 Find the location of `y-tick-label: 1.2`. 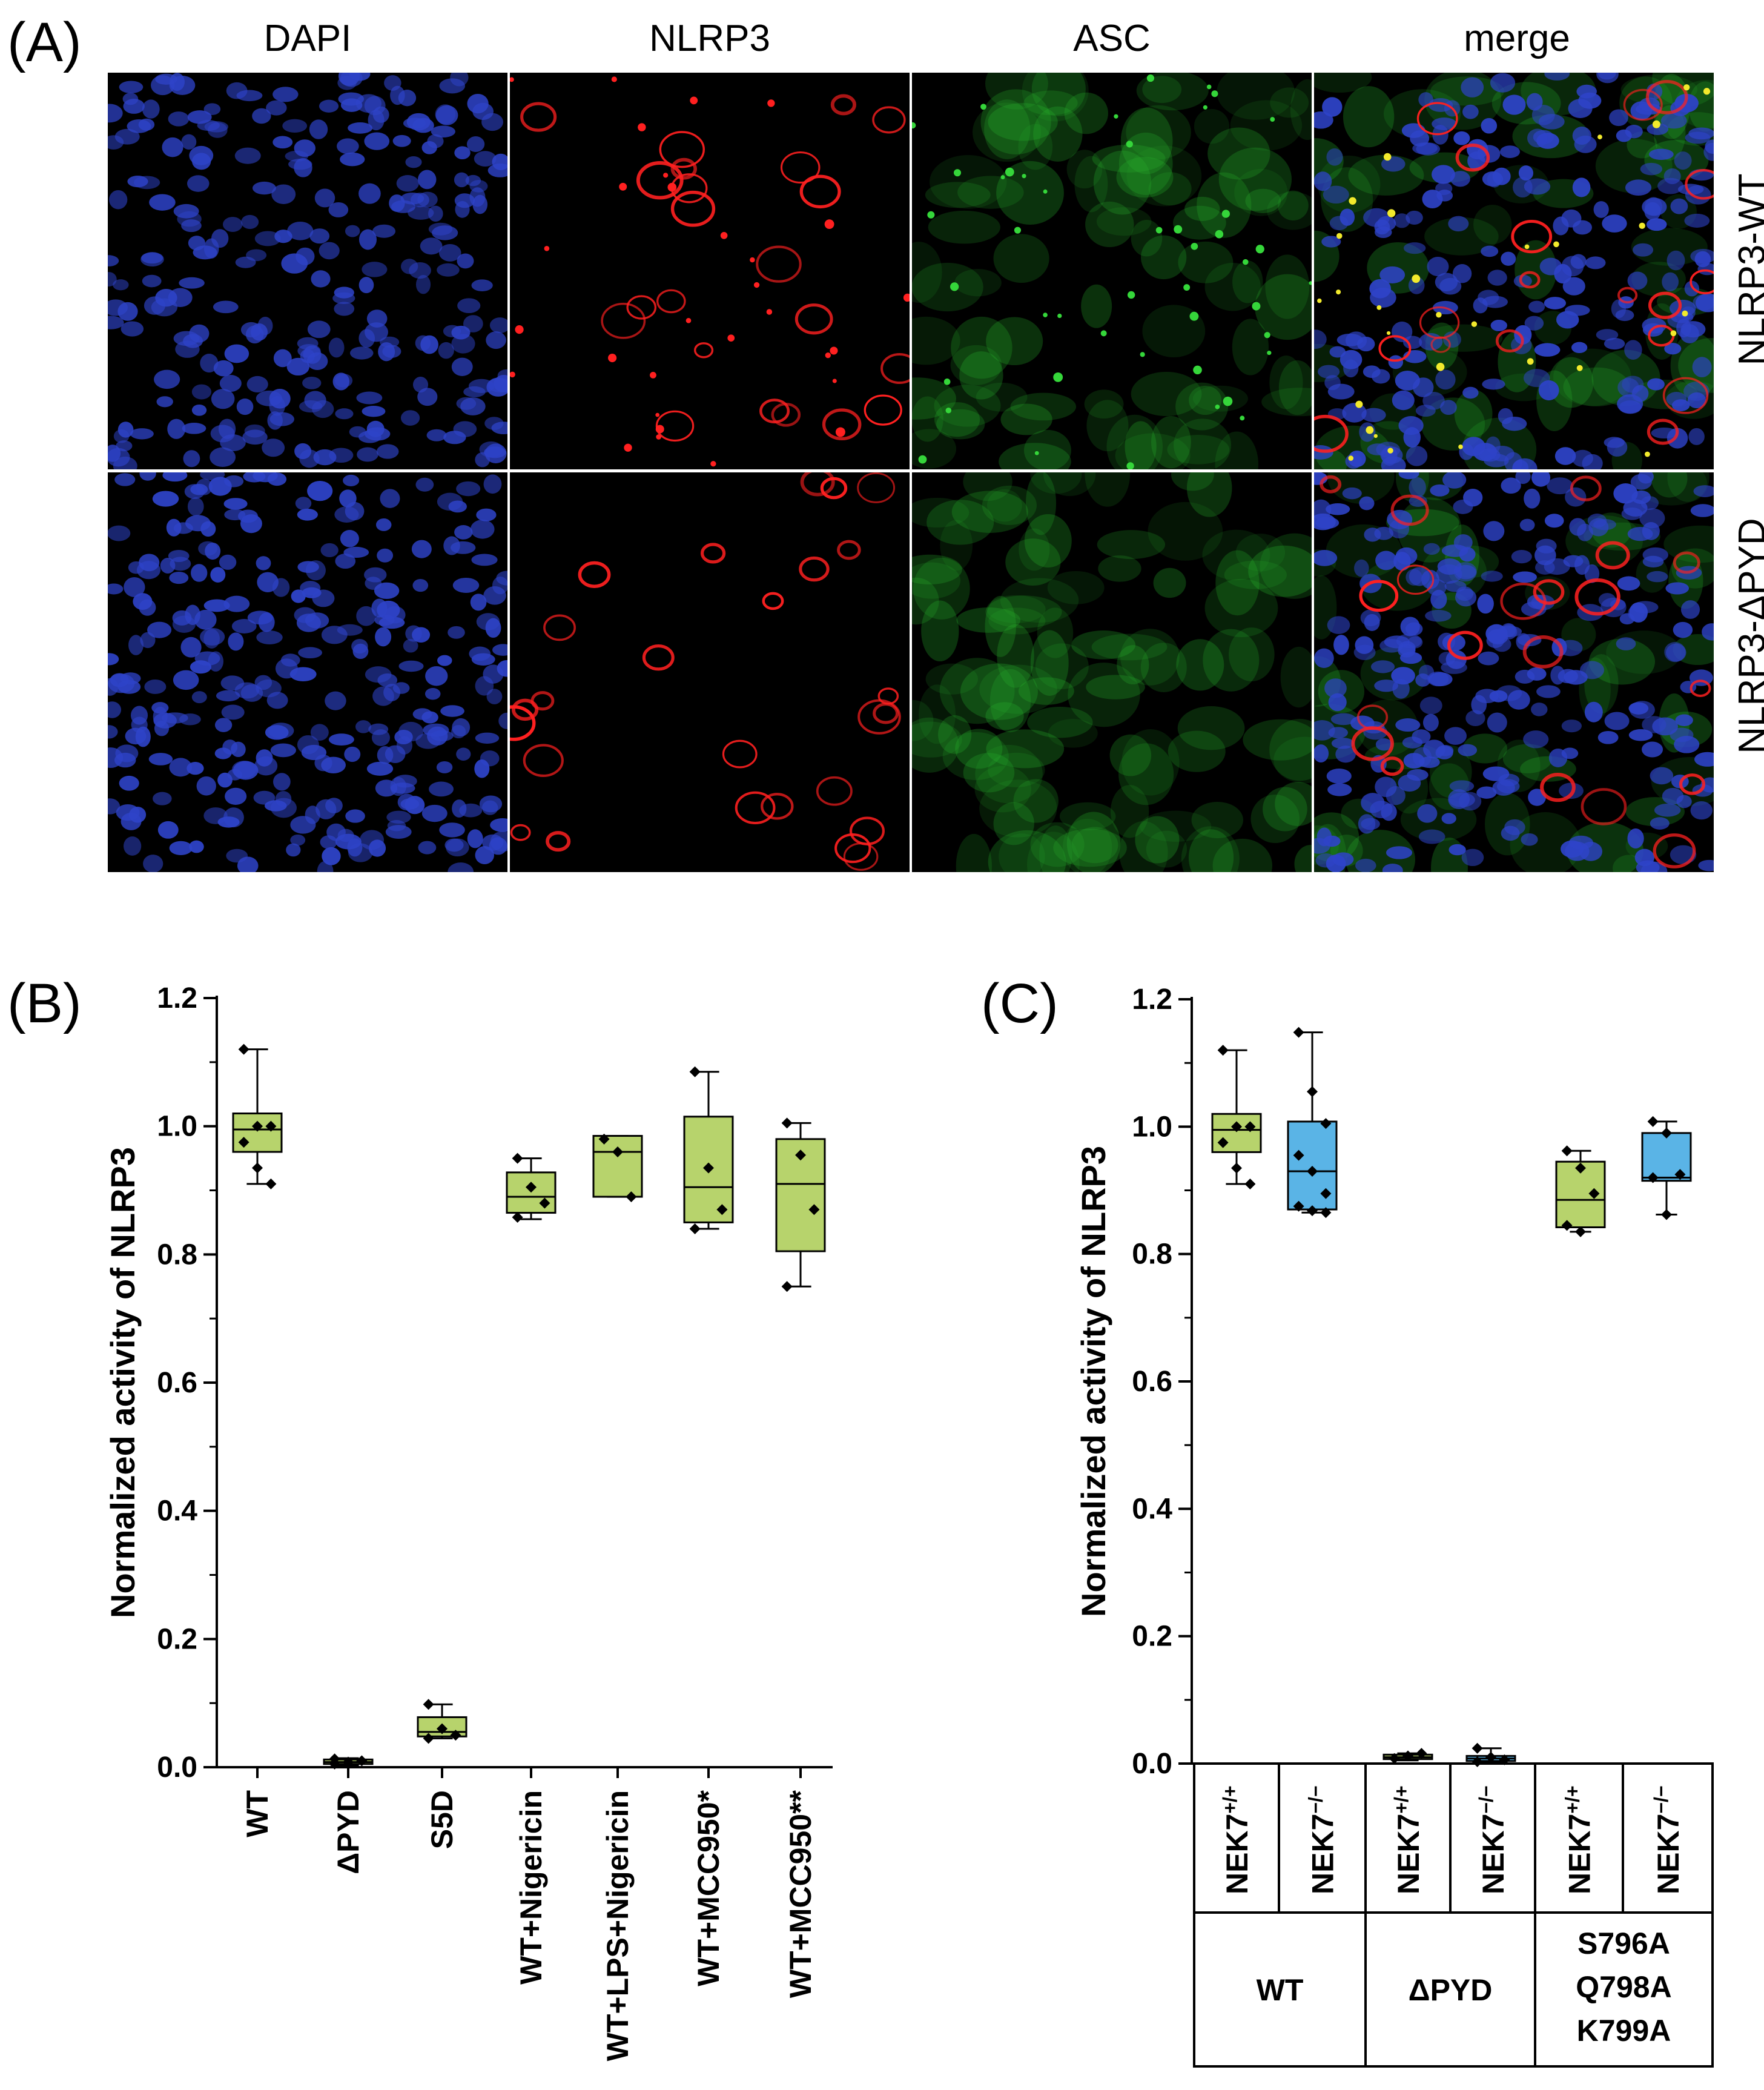

y-tick-label: 1.2 is located at coordinates (177, 998).